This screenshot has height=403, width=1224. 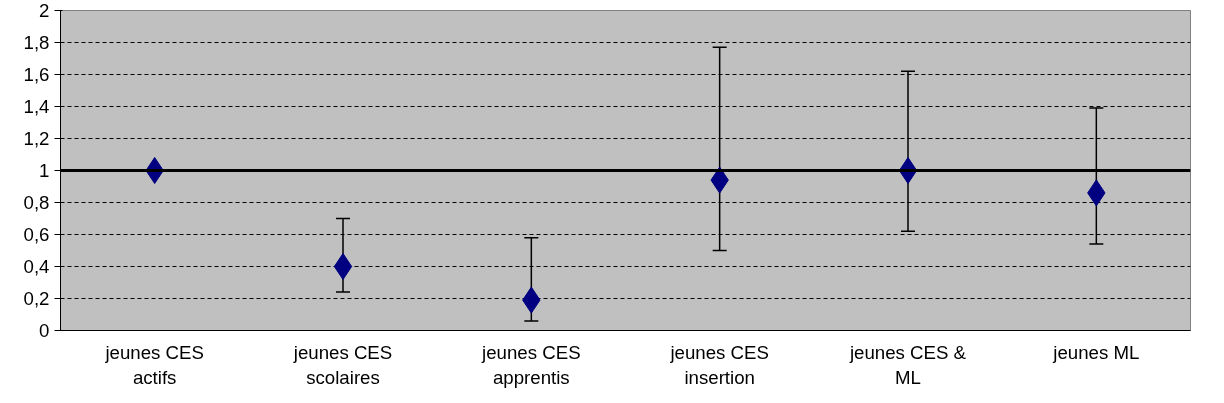 What do you see at coordinates (44, 170) in the screenshot?
I see `y-tick-label: 1` at bounding box center [44, 170].